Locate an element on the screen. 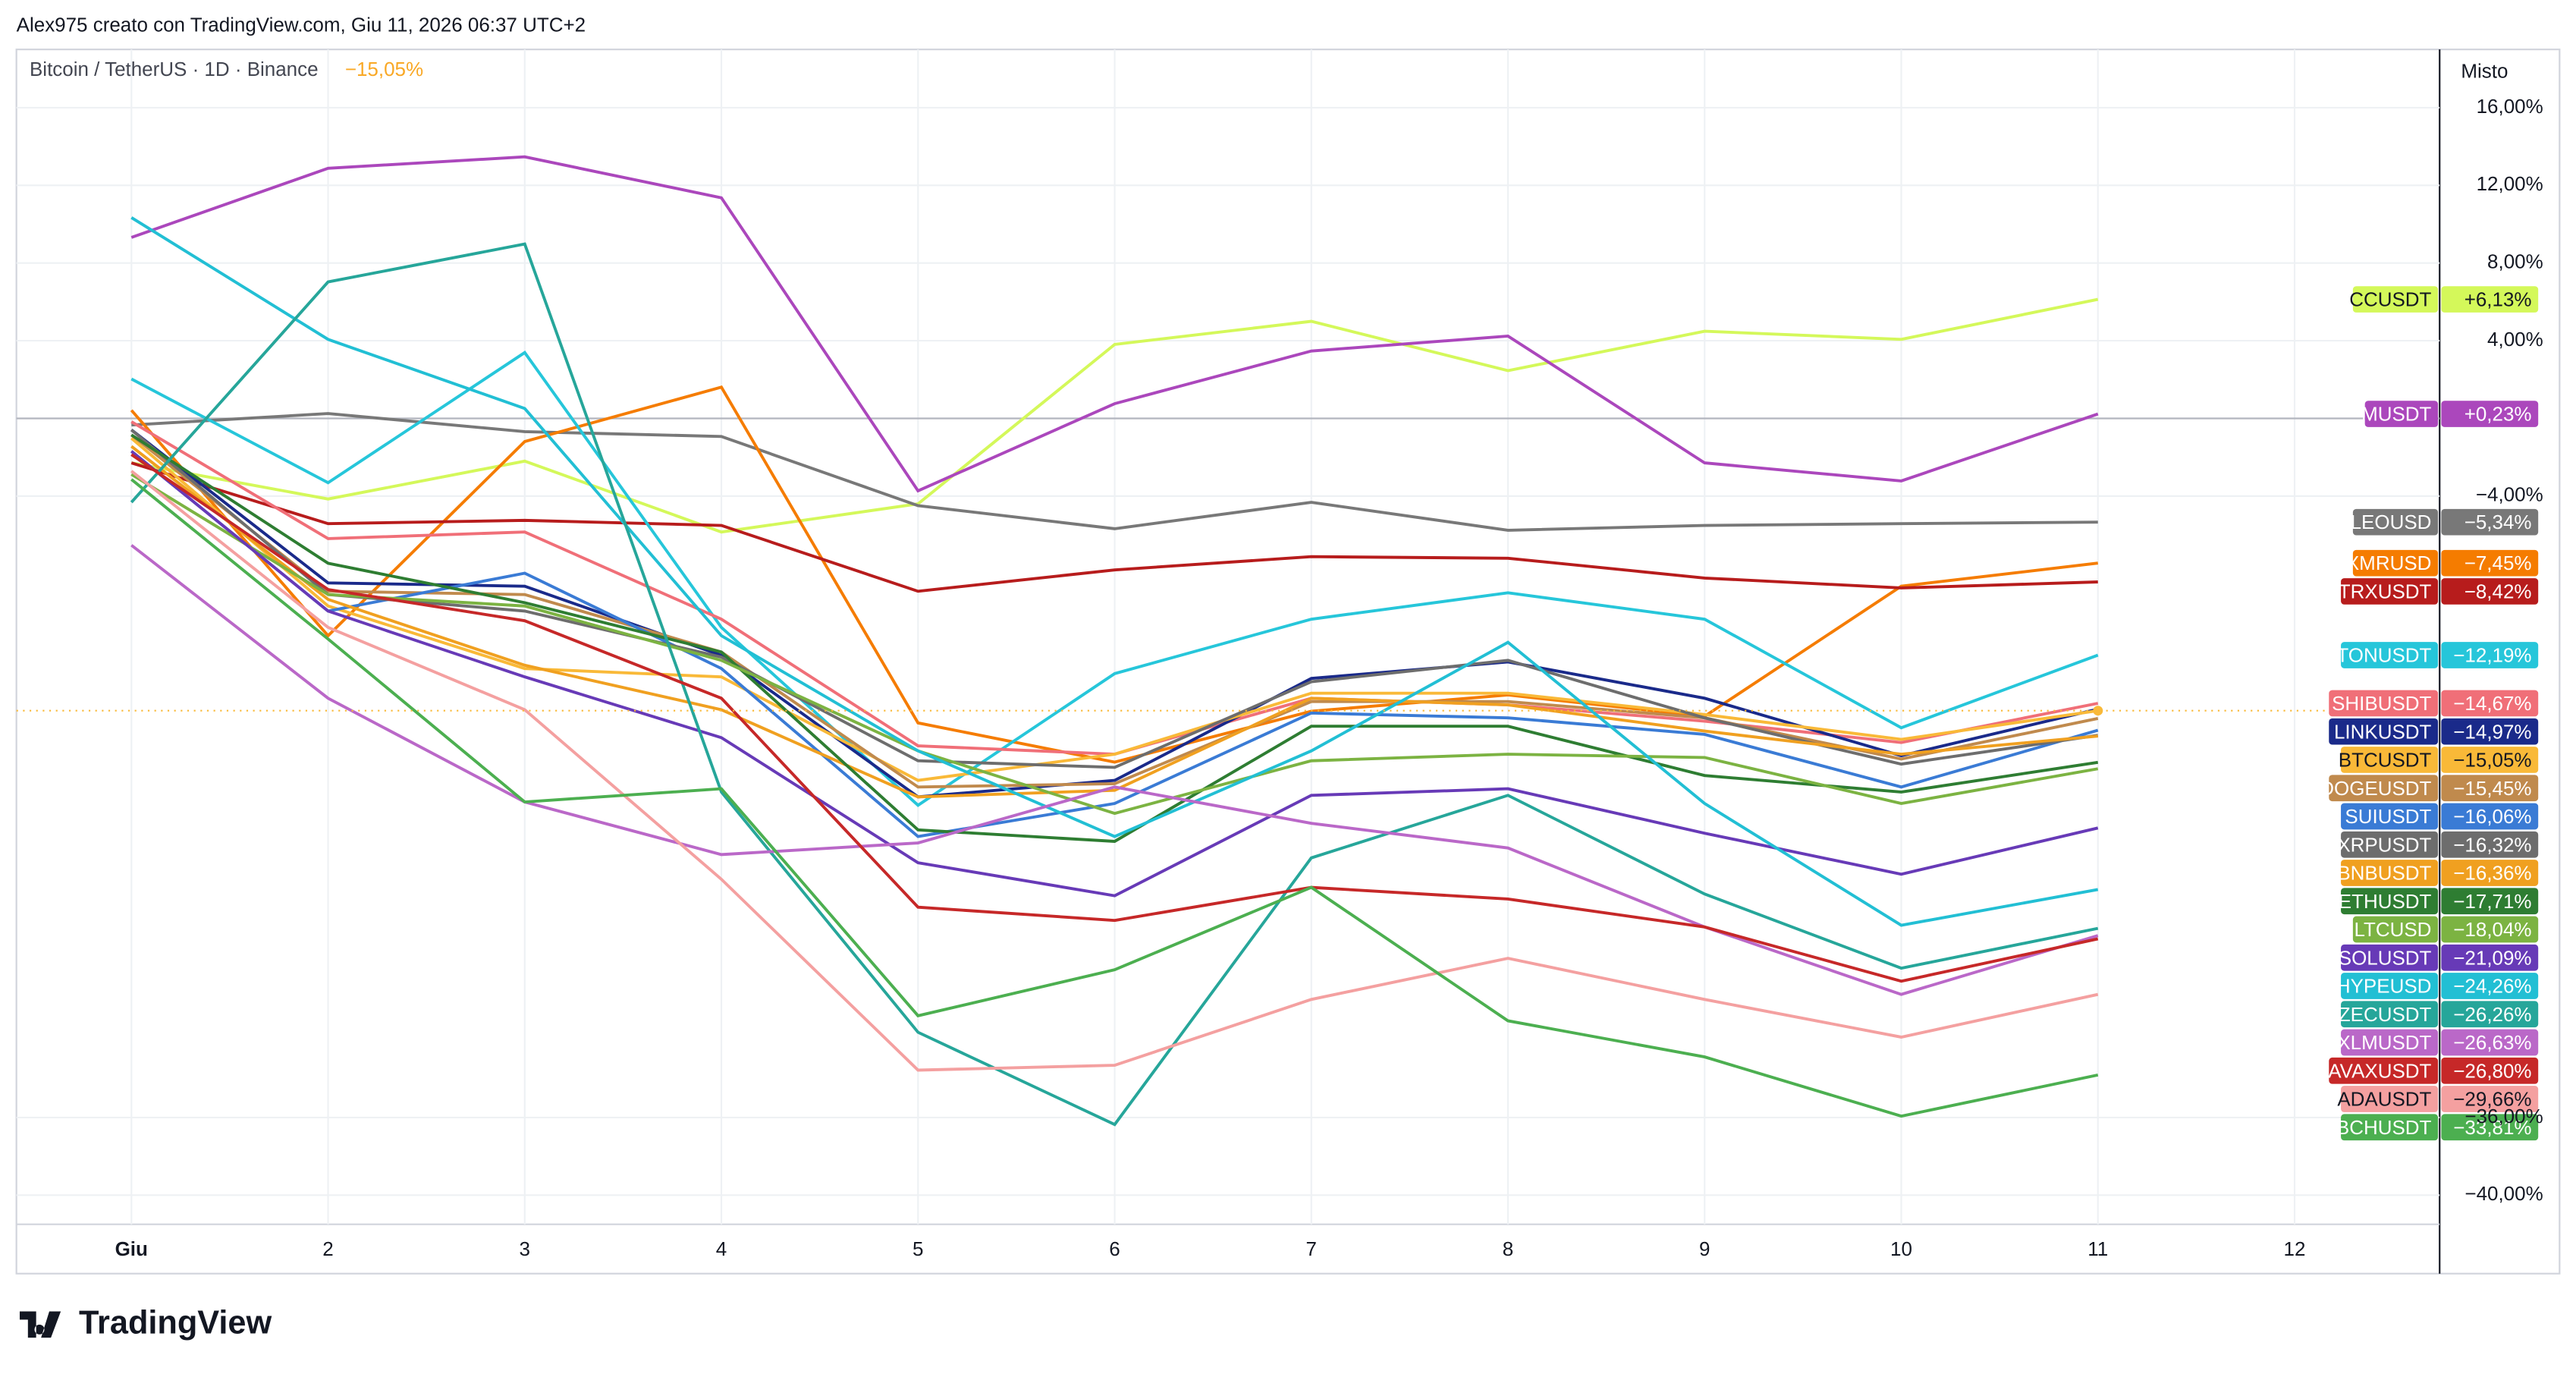  value-label: −18,04% is located at coordinates (2492, 930).